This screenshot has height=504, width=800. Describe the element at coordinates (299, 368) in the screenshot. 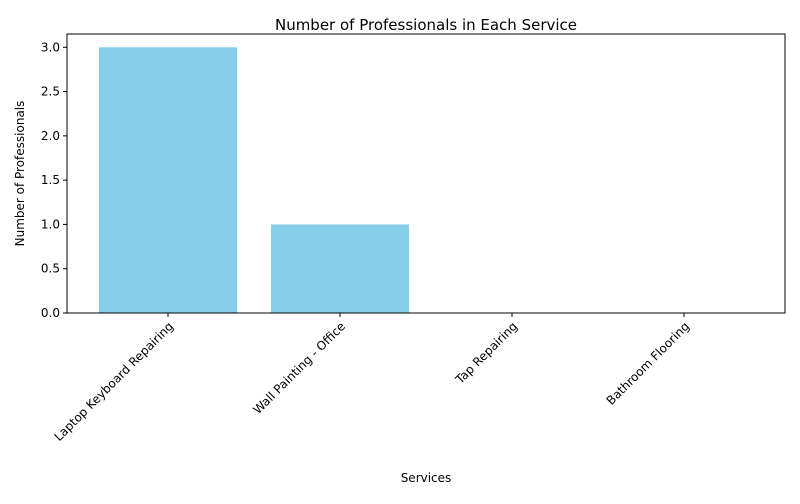

I see `x-tick-label-1: Wall Painting - Office` at that location.